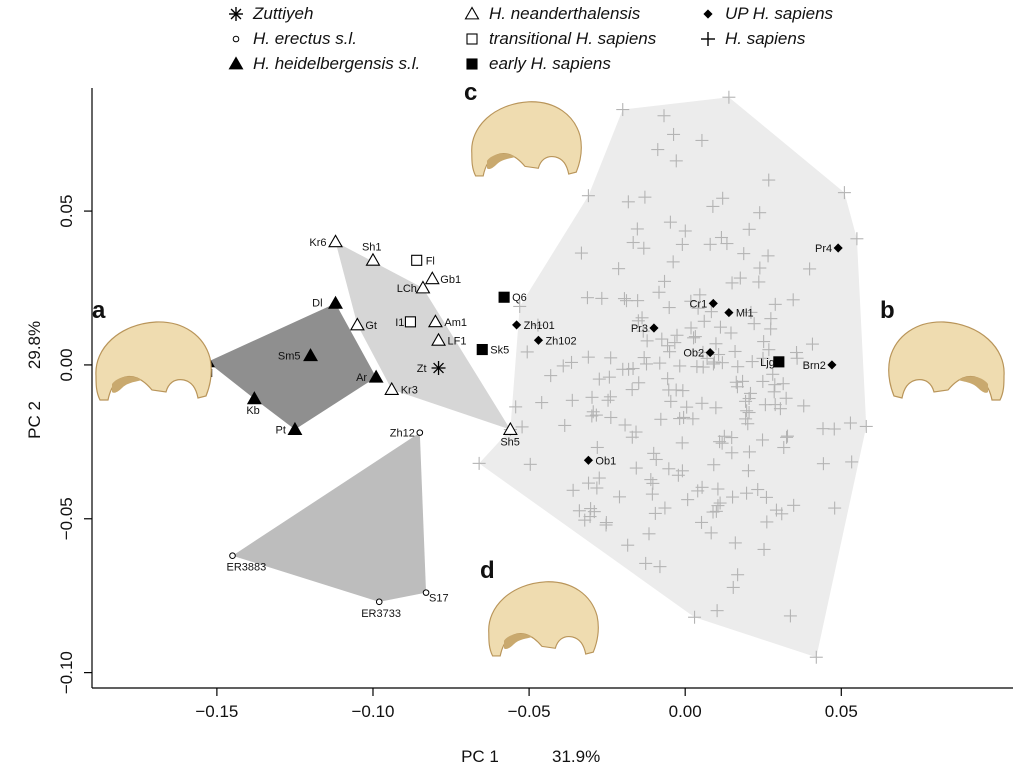 Image resolution: width=1018 pixels, height=773 pixels. I want to click on point-kr6, so click(335, 241).